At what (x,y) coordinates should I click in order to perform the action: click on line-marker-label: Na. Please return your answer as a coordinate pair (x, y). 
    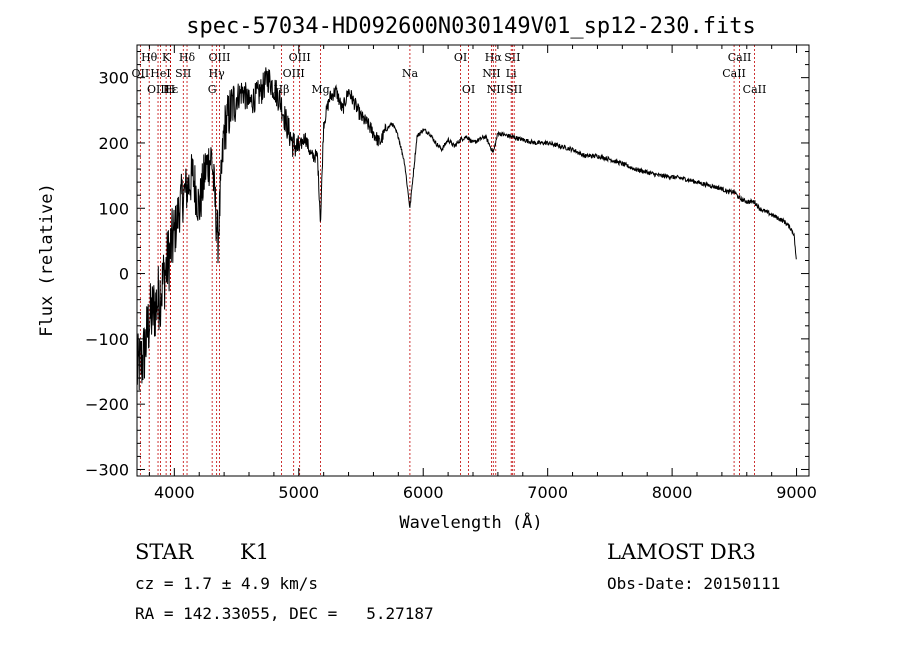
    Looking at the image, I should click on (410, 73).